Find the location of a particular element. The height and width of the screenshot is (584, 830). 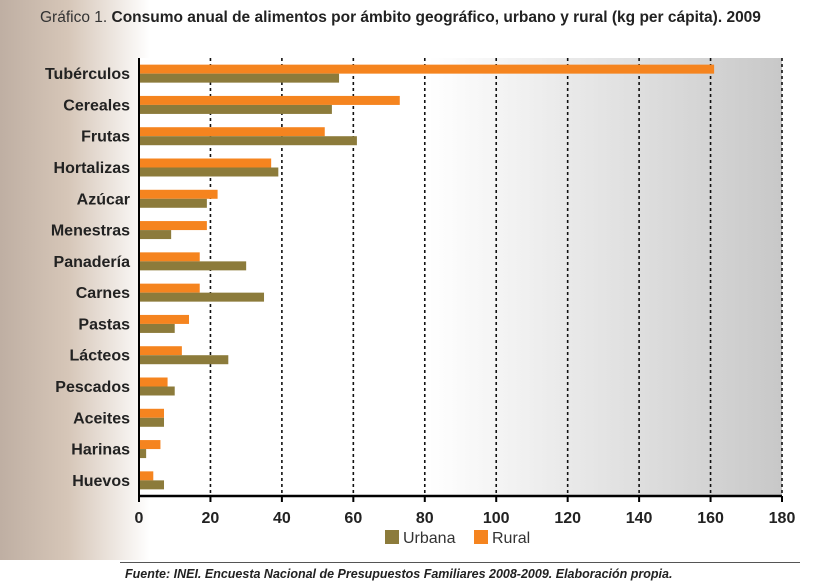

x-tick-label: 40 is located at coordinates (282, 518).